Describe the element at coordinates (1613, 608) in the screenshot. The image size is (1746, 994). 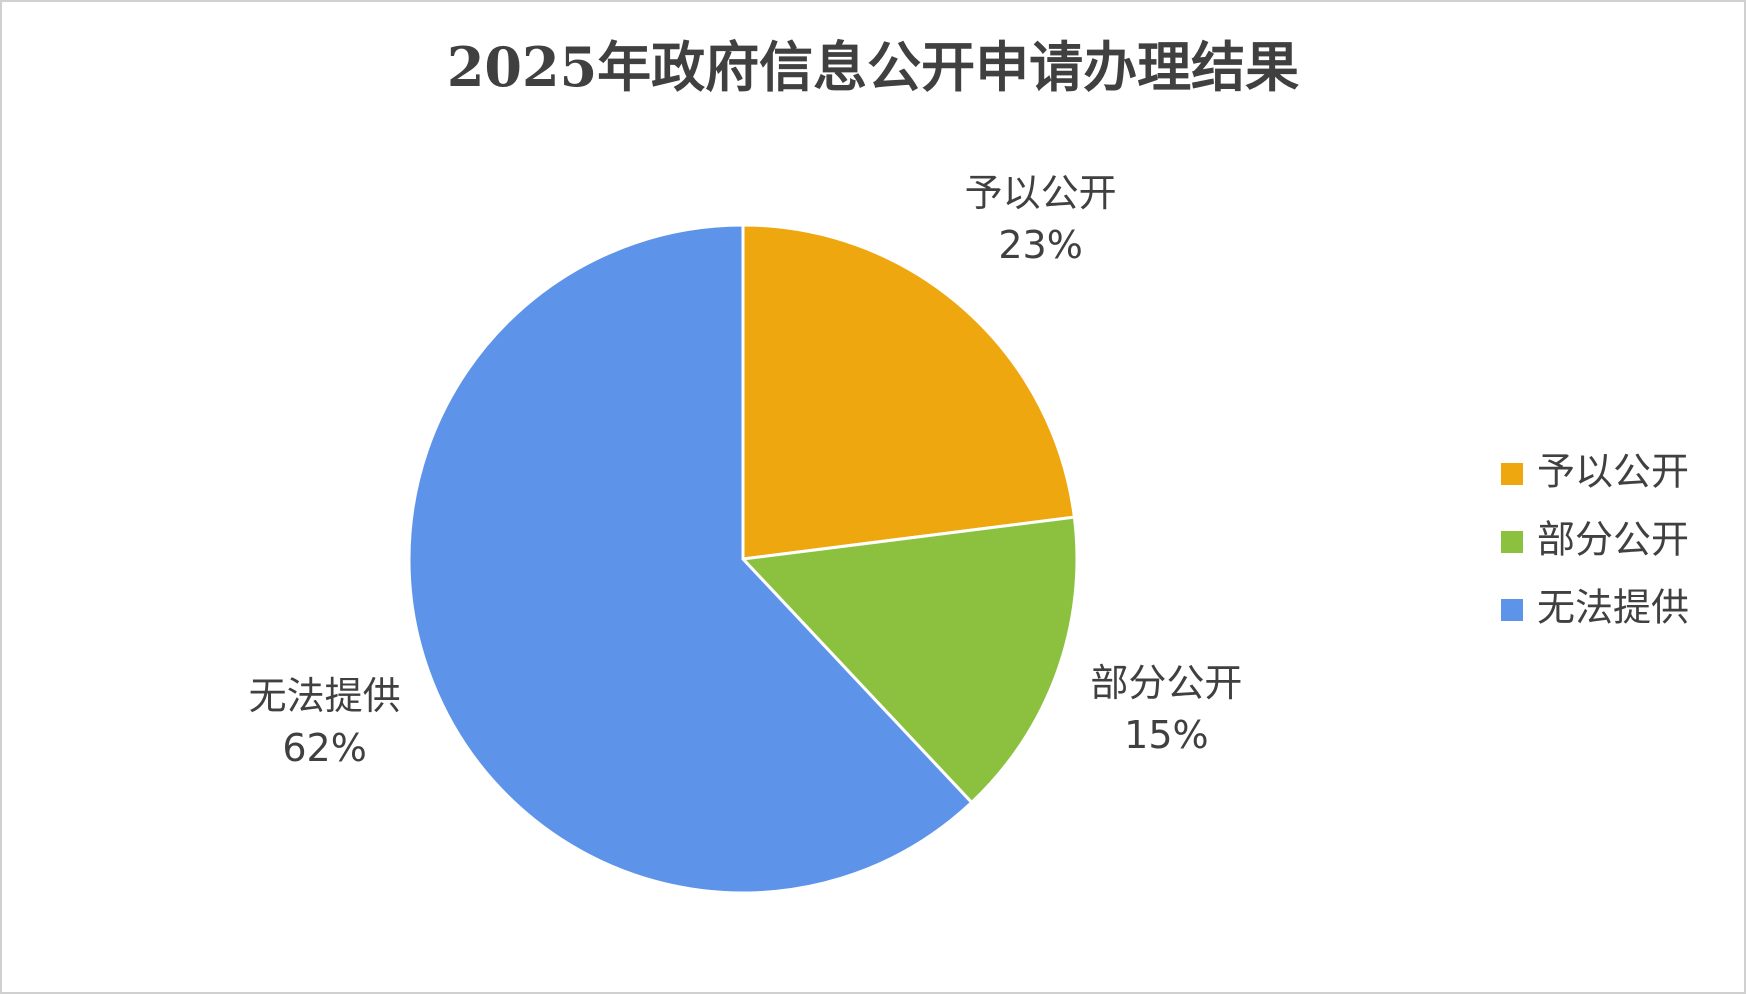
I see `legend-label: 无法提供` at that location.